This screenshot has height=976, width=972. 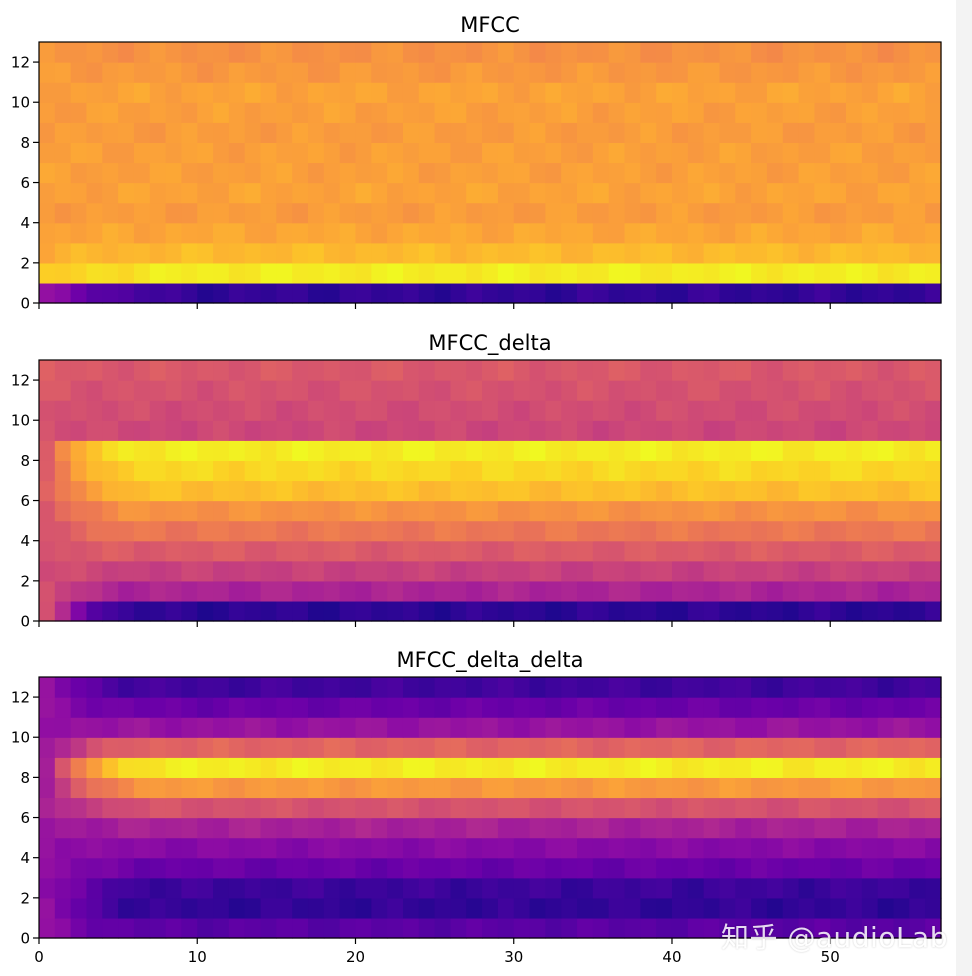 What do you see at coordinates (25, 818) in the screenshot?
I see `y-tick-label: 6` at bounding box center [25, 818].